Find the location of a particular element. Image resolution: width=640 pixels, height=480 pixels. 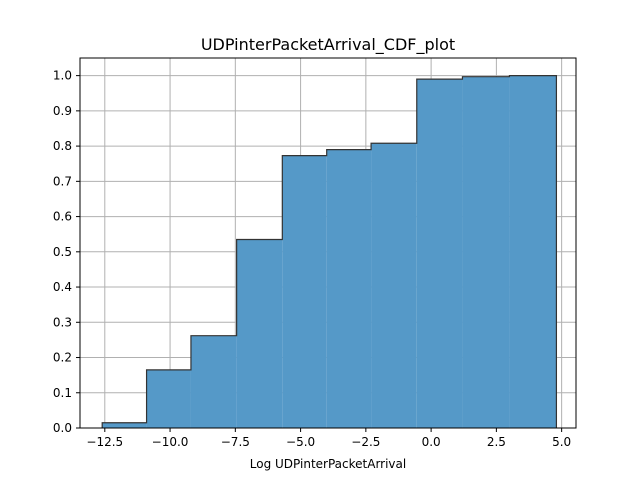

y-tick-label: 0.4 is located at coordinates (62, 287).